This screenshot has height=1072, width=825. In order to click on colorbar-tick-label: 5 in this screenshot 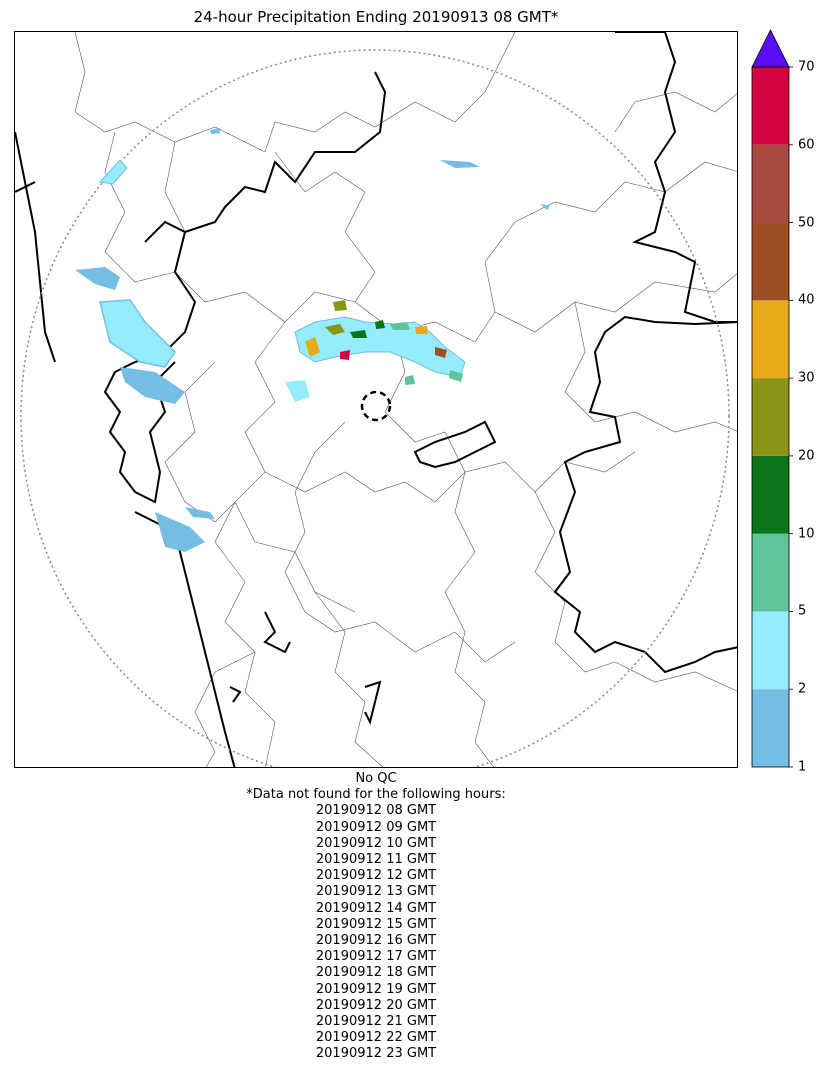, I will do `click(802, 611)`.